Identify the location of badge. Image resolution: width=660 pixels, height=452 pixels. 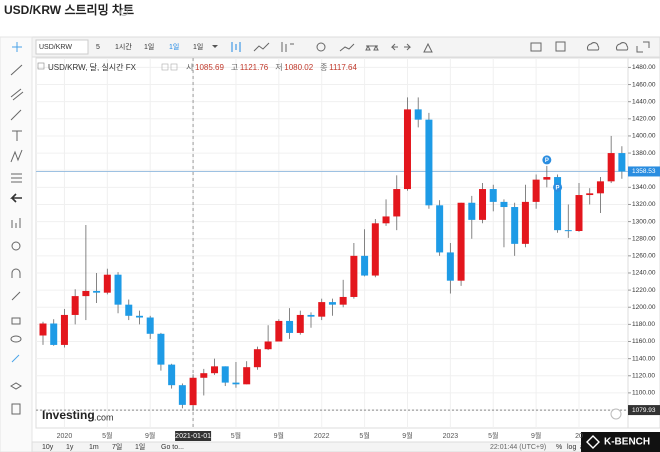
(620, 442).